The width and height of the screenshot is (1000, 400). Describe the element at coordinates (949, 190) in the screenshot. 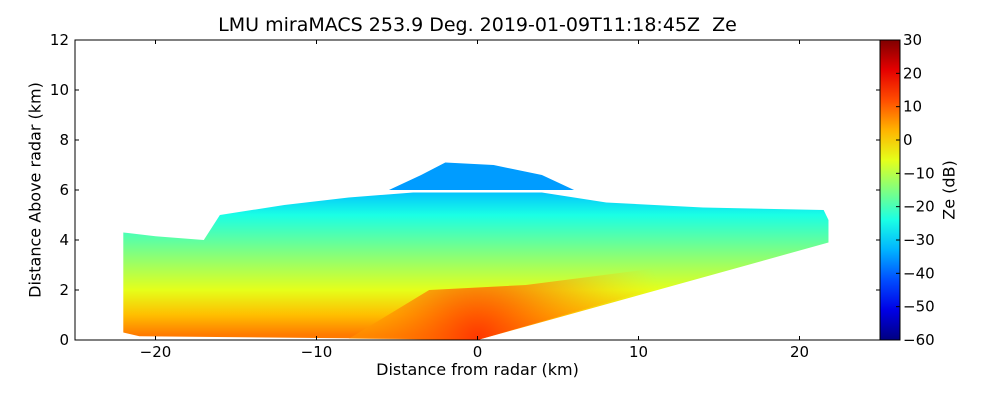

I see `colorbar-label: Ze (dB)` at that location.